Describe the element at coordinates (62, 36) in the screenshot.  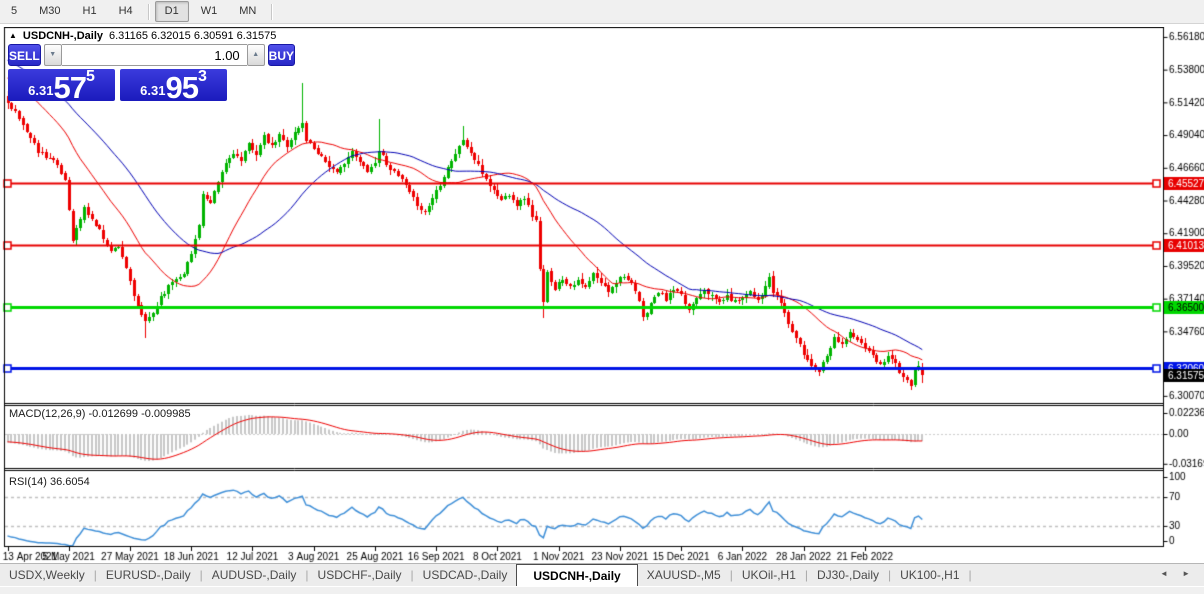
I see `symbol-title: USDCNH-,Daily` at that location.